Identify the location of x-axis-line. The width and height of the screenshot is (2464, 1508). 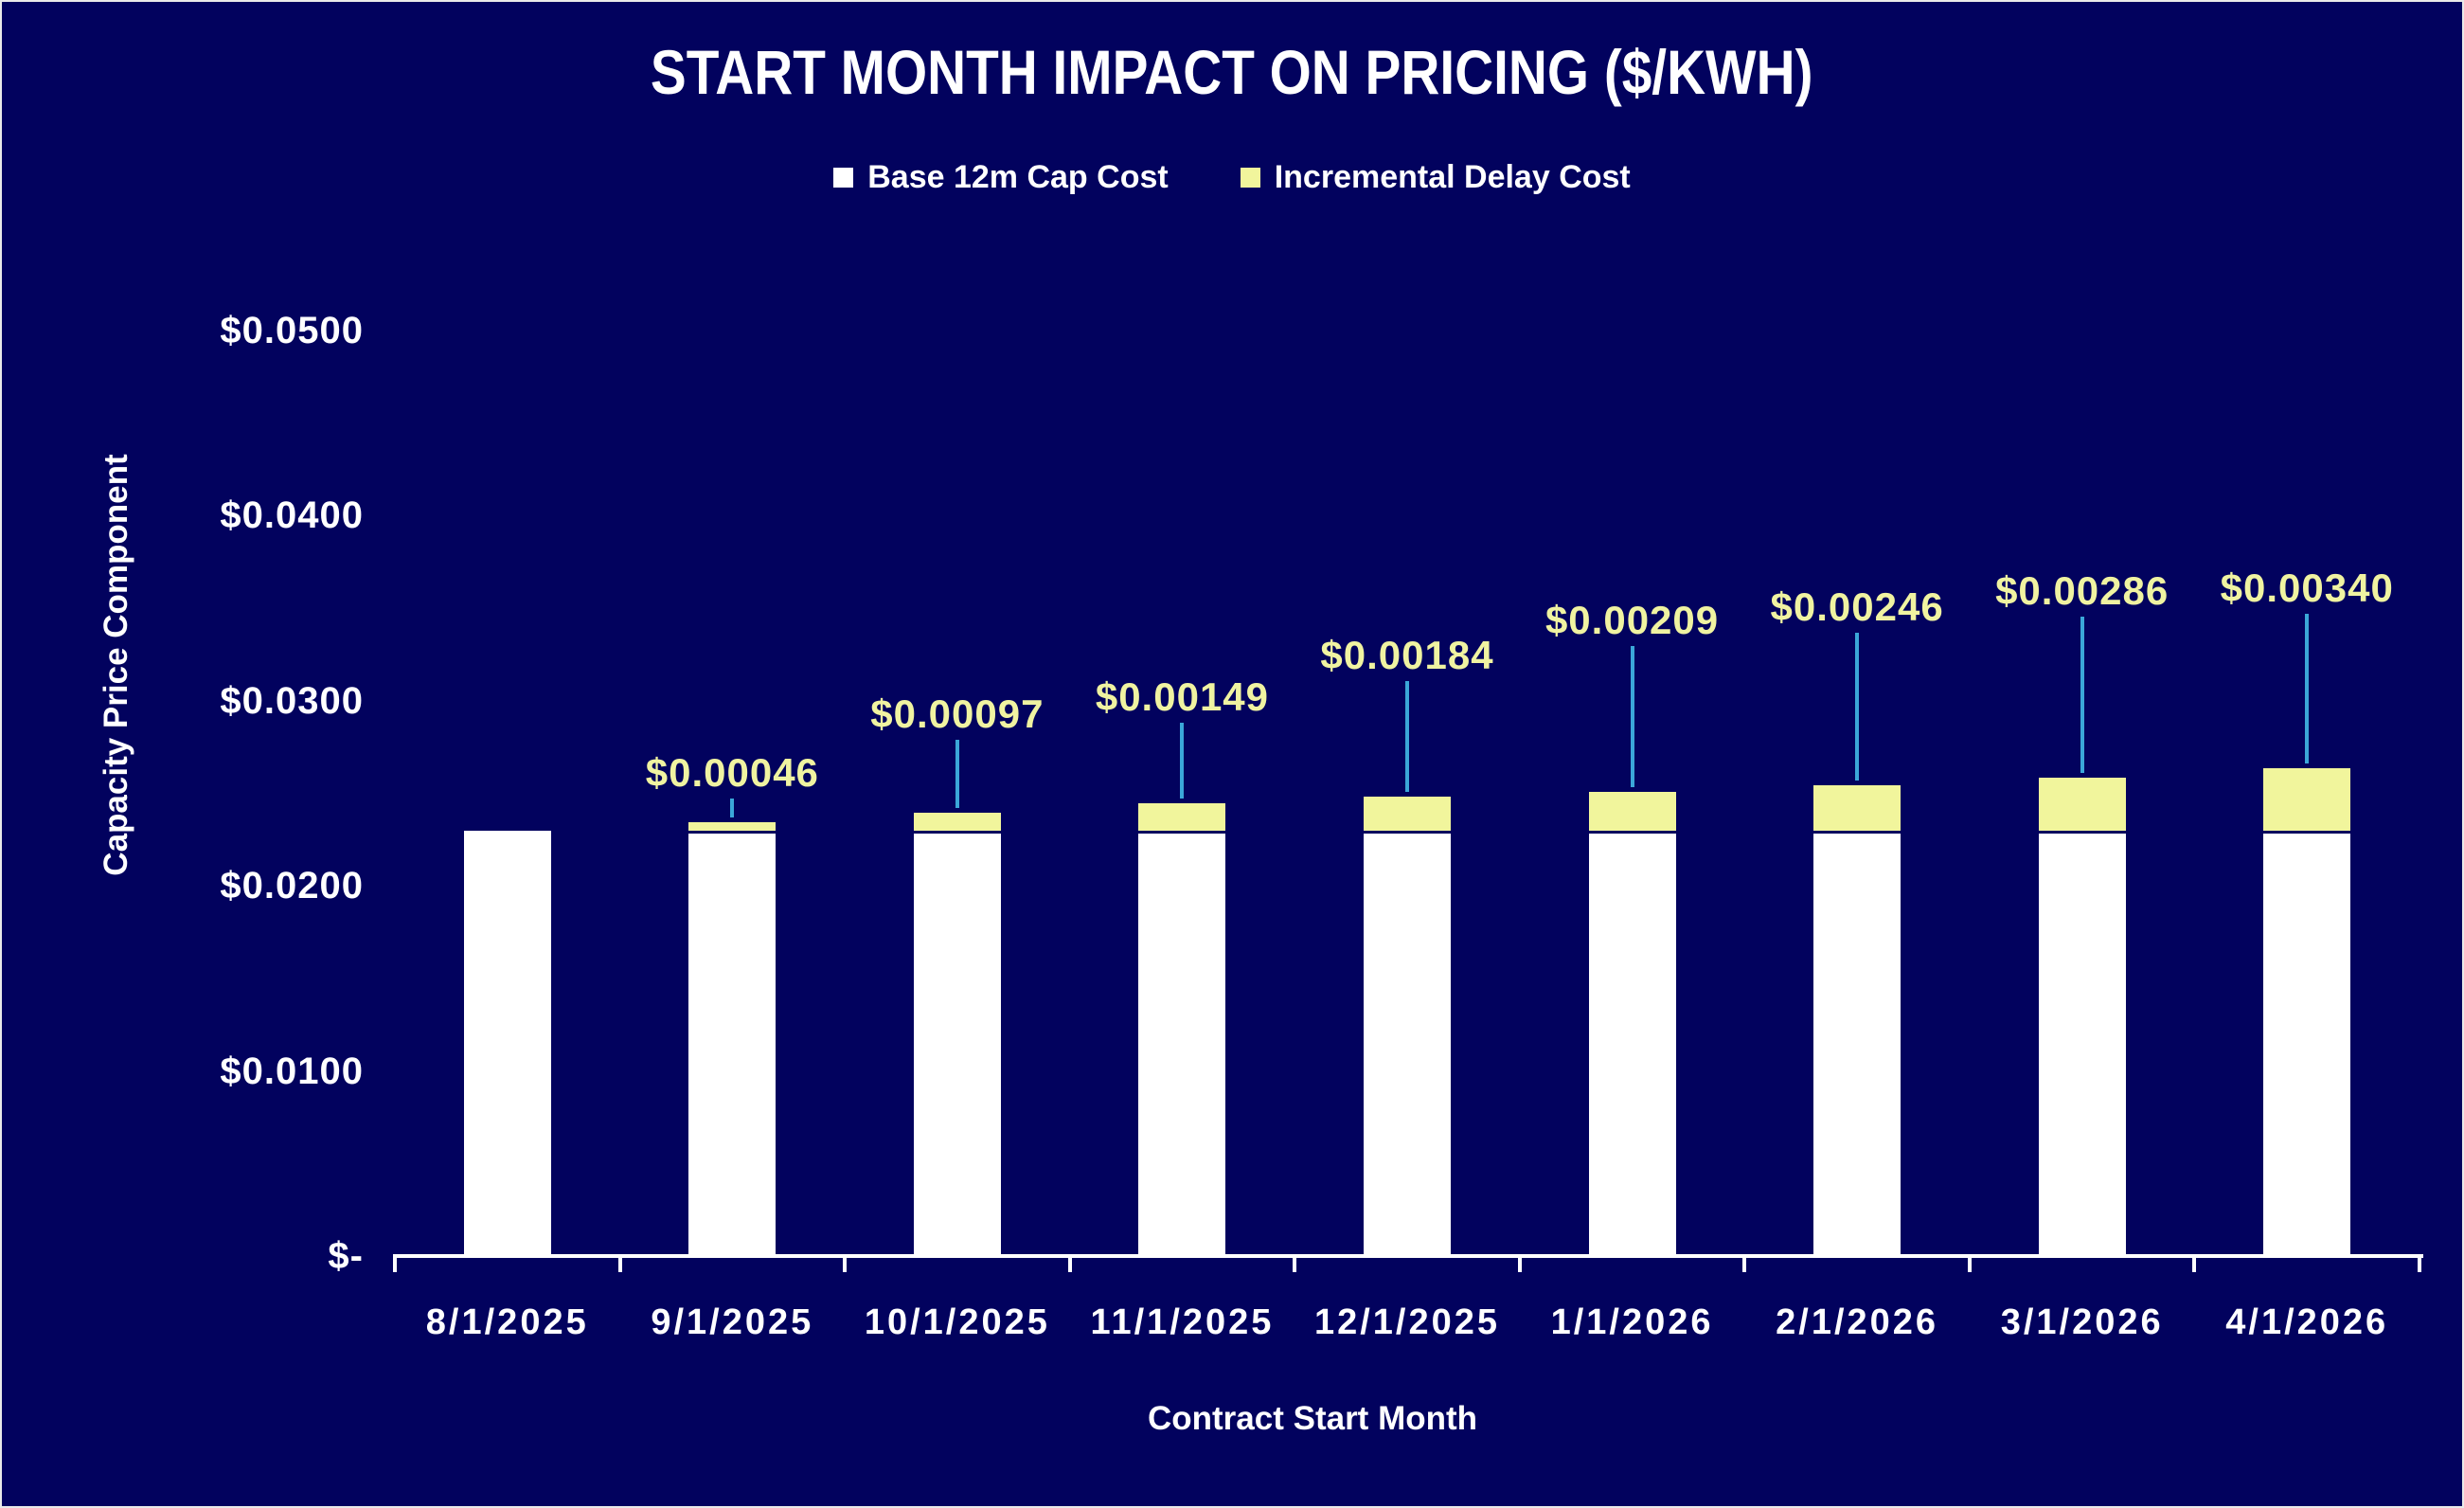
(1408, 1256).